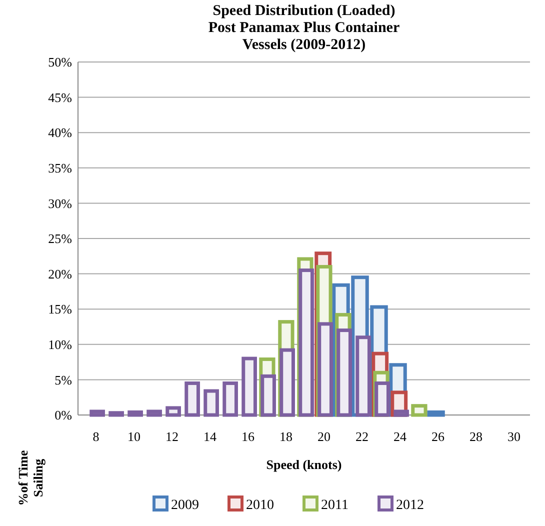  Describe the element at coordinates (210, 436) in the screenshot. I see `x-tick-label: 14` at that location.